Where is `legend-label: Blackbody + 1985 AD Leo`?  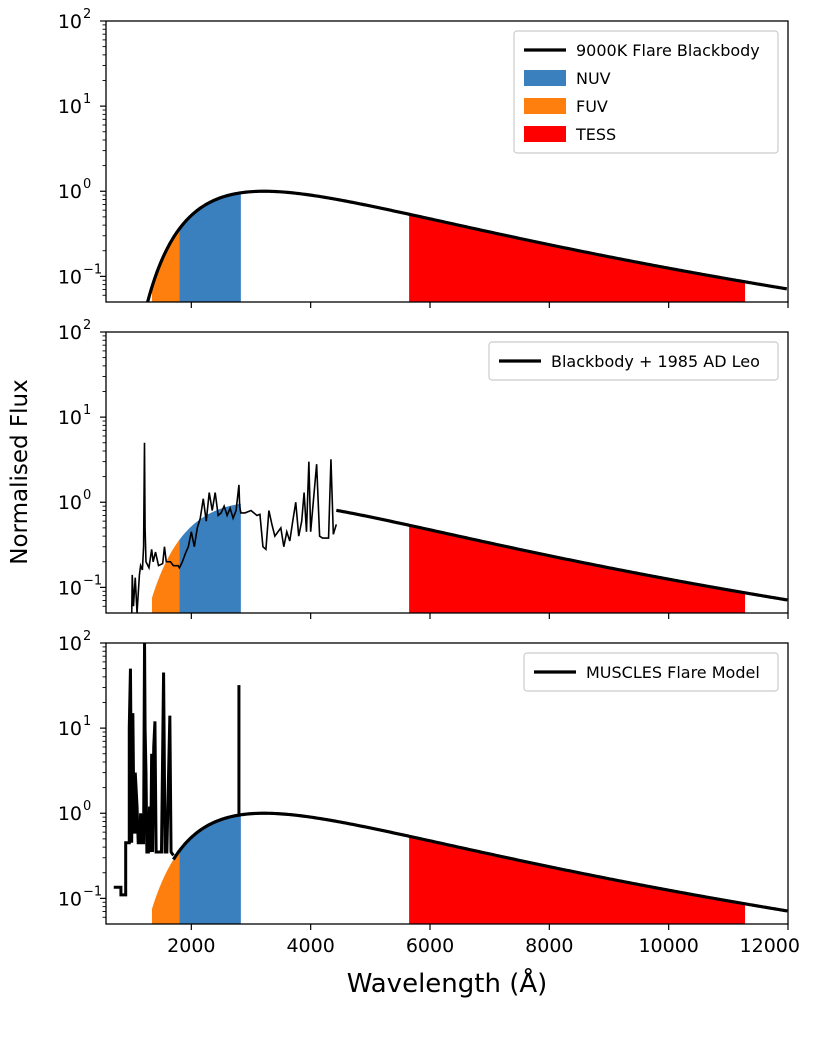 legend-label: Blackbody + 1985 AD Leo is located at coordinates (655, 361).